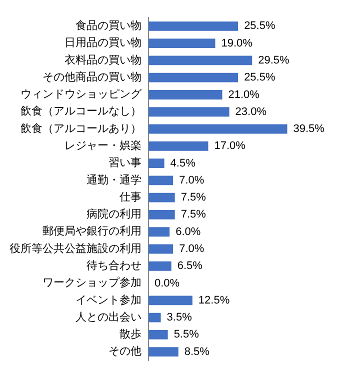  Describe the element at coordinates (167, 283) in the screenshot. I see `data-label: 0.0%` at that location.